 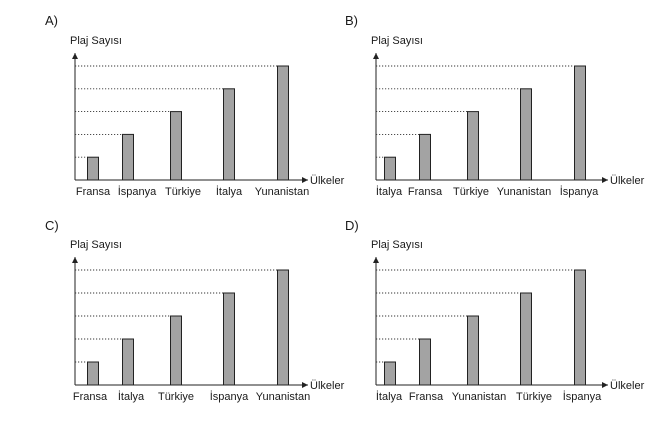 What do you see at coordinates (352, 225) in the screenshot?
I see `option-label: D)` at bounding box center [352, 225].